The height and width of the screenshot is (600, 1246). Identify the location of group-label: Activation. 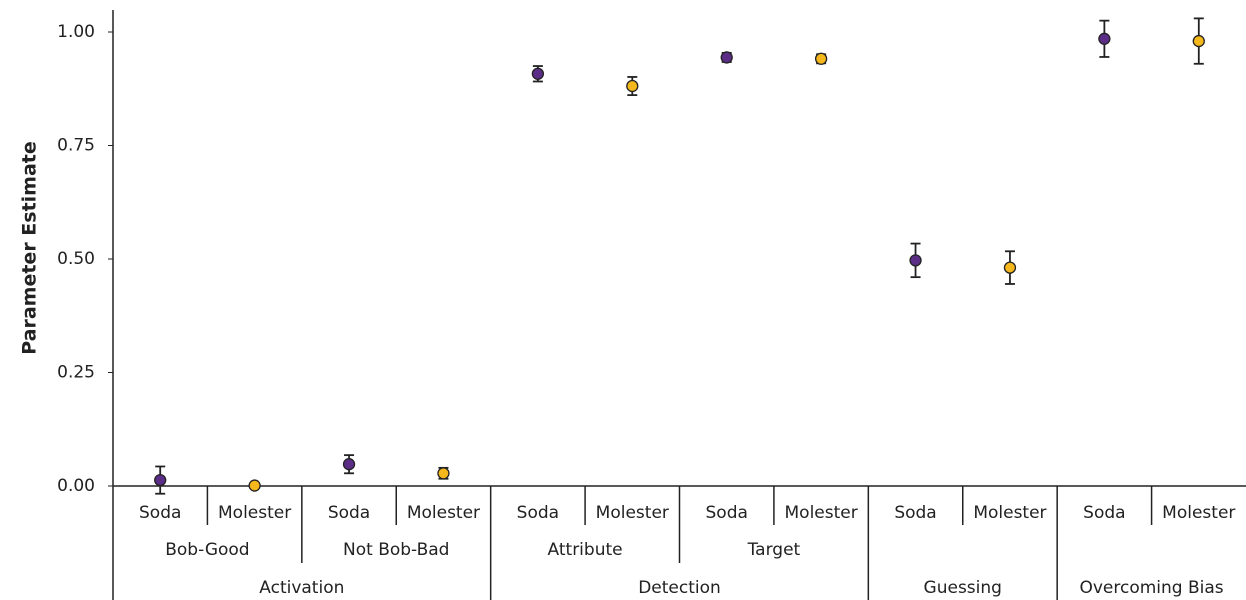
(301, 588).